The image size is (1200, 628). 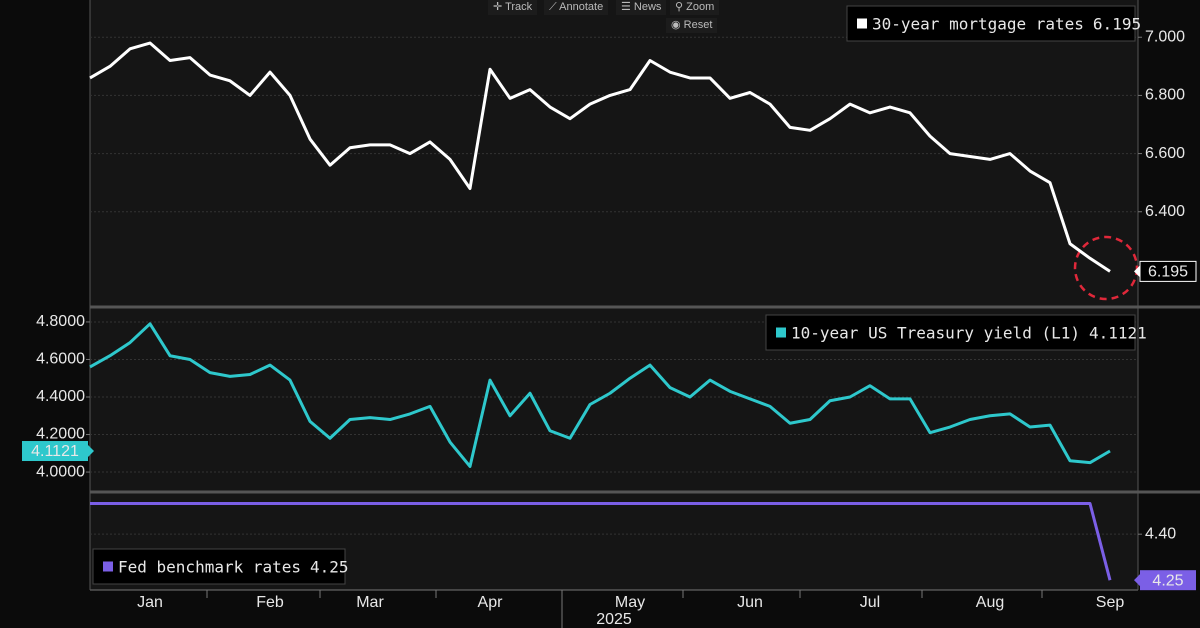 I want to click on x-tick-label: Jan, so click(x=150, y=602).